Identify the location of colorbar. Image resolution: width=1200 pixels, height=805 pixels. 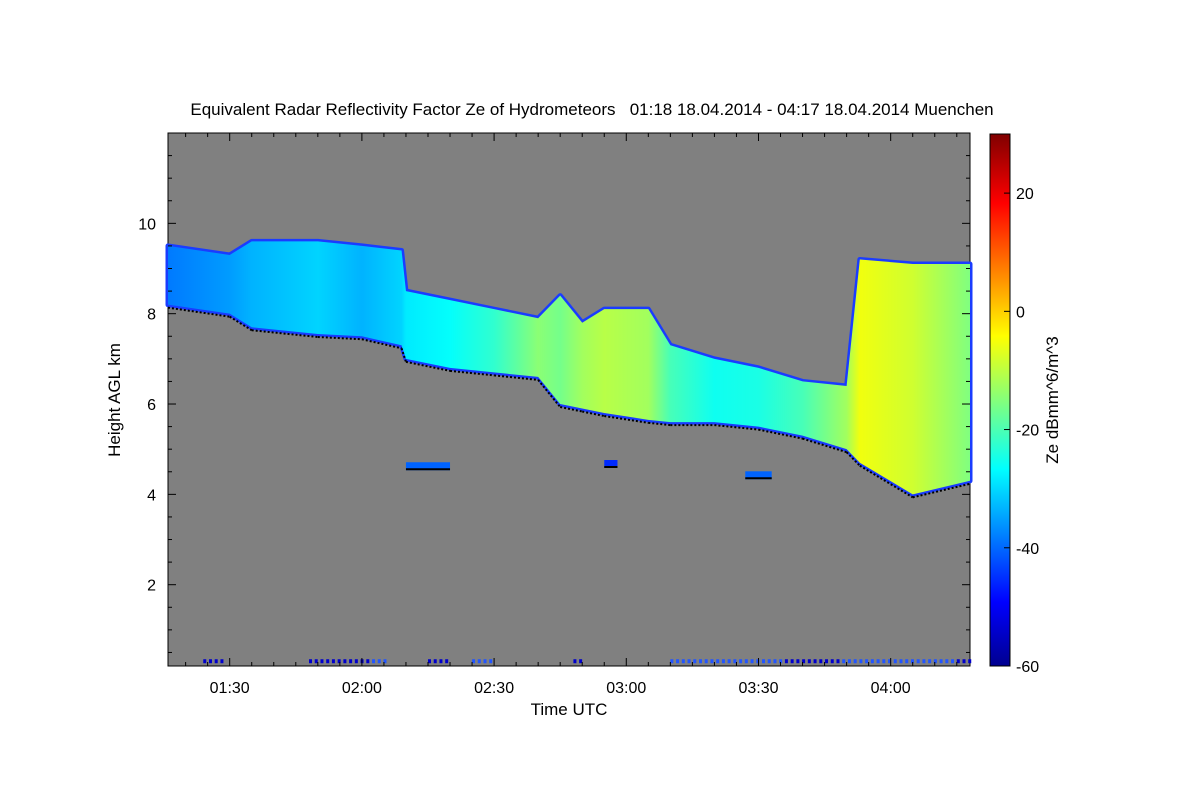
(1000, 400).